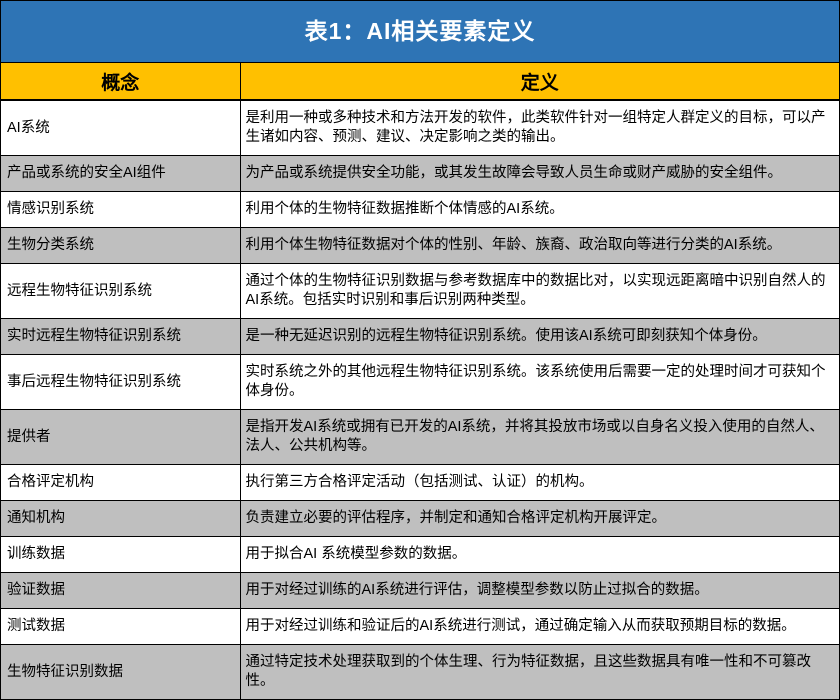 The width and height of the screenshot is (840, 700). I want to click on concept-cell: 产品或系统的安全AI组件, so click(121, 173).